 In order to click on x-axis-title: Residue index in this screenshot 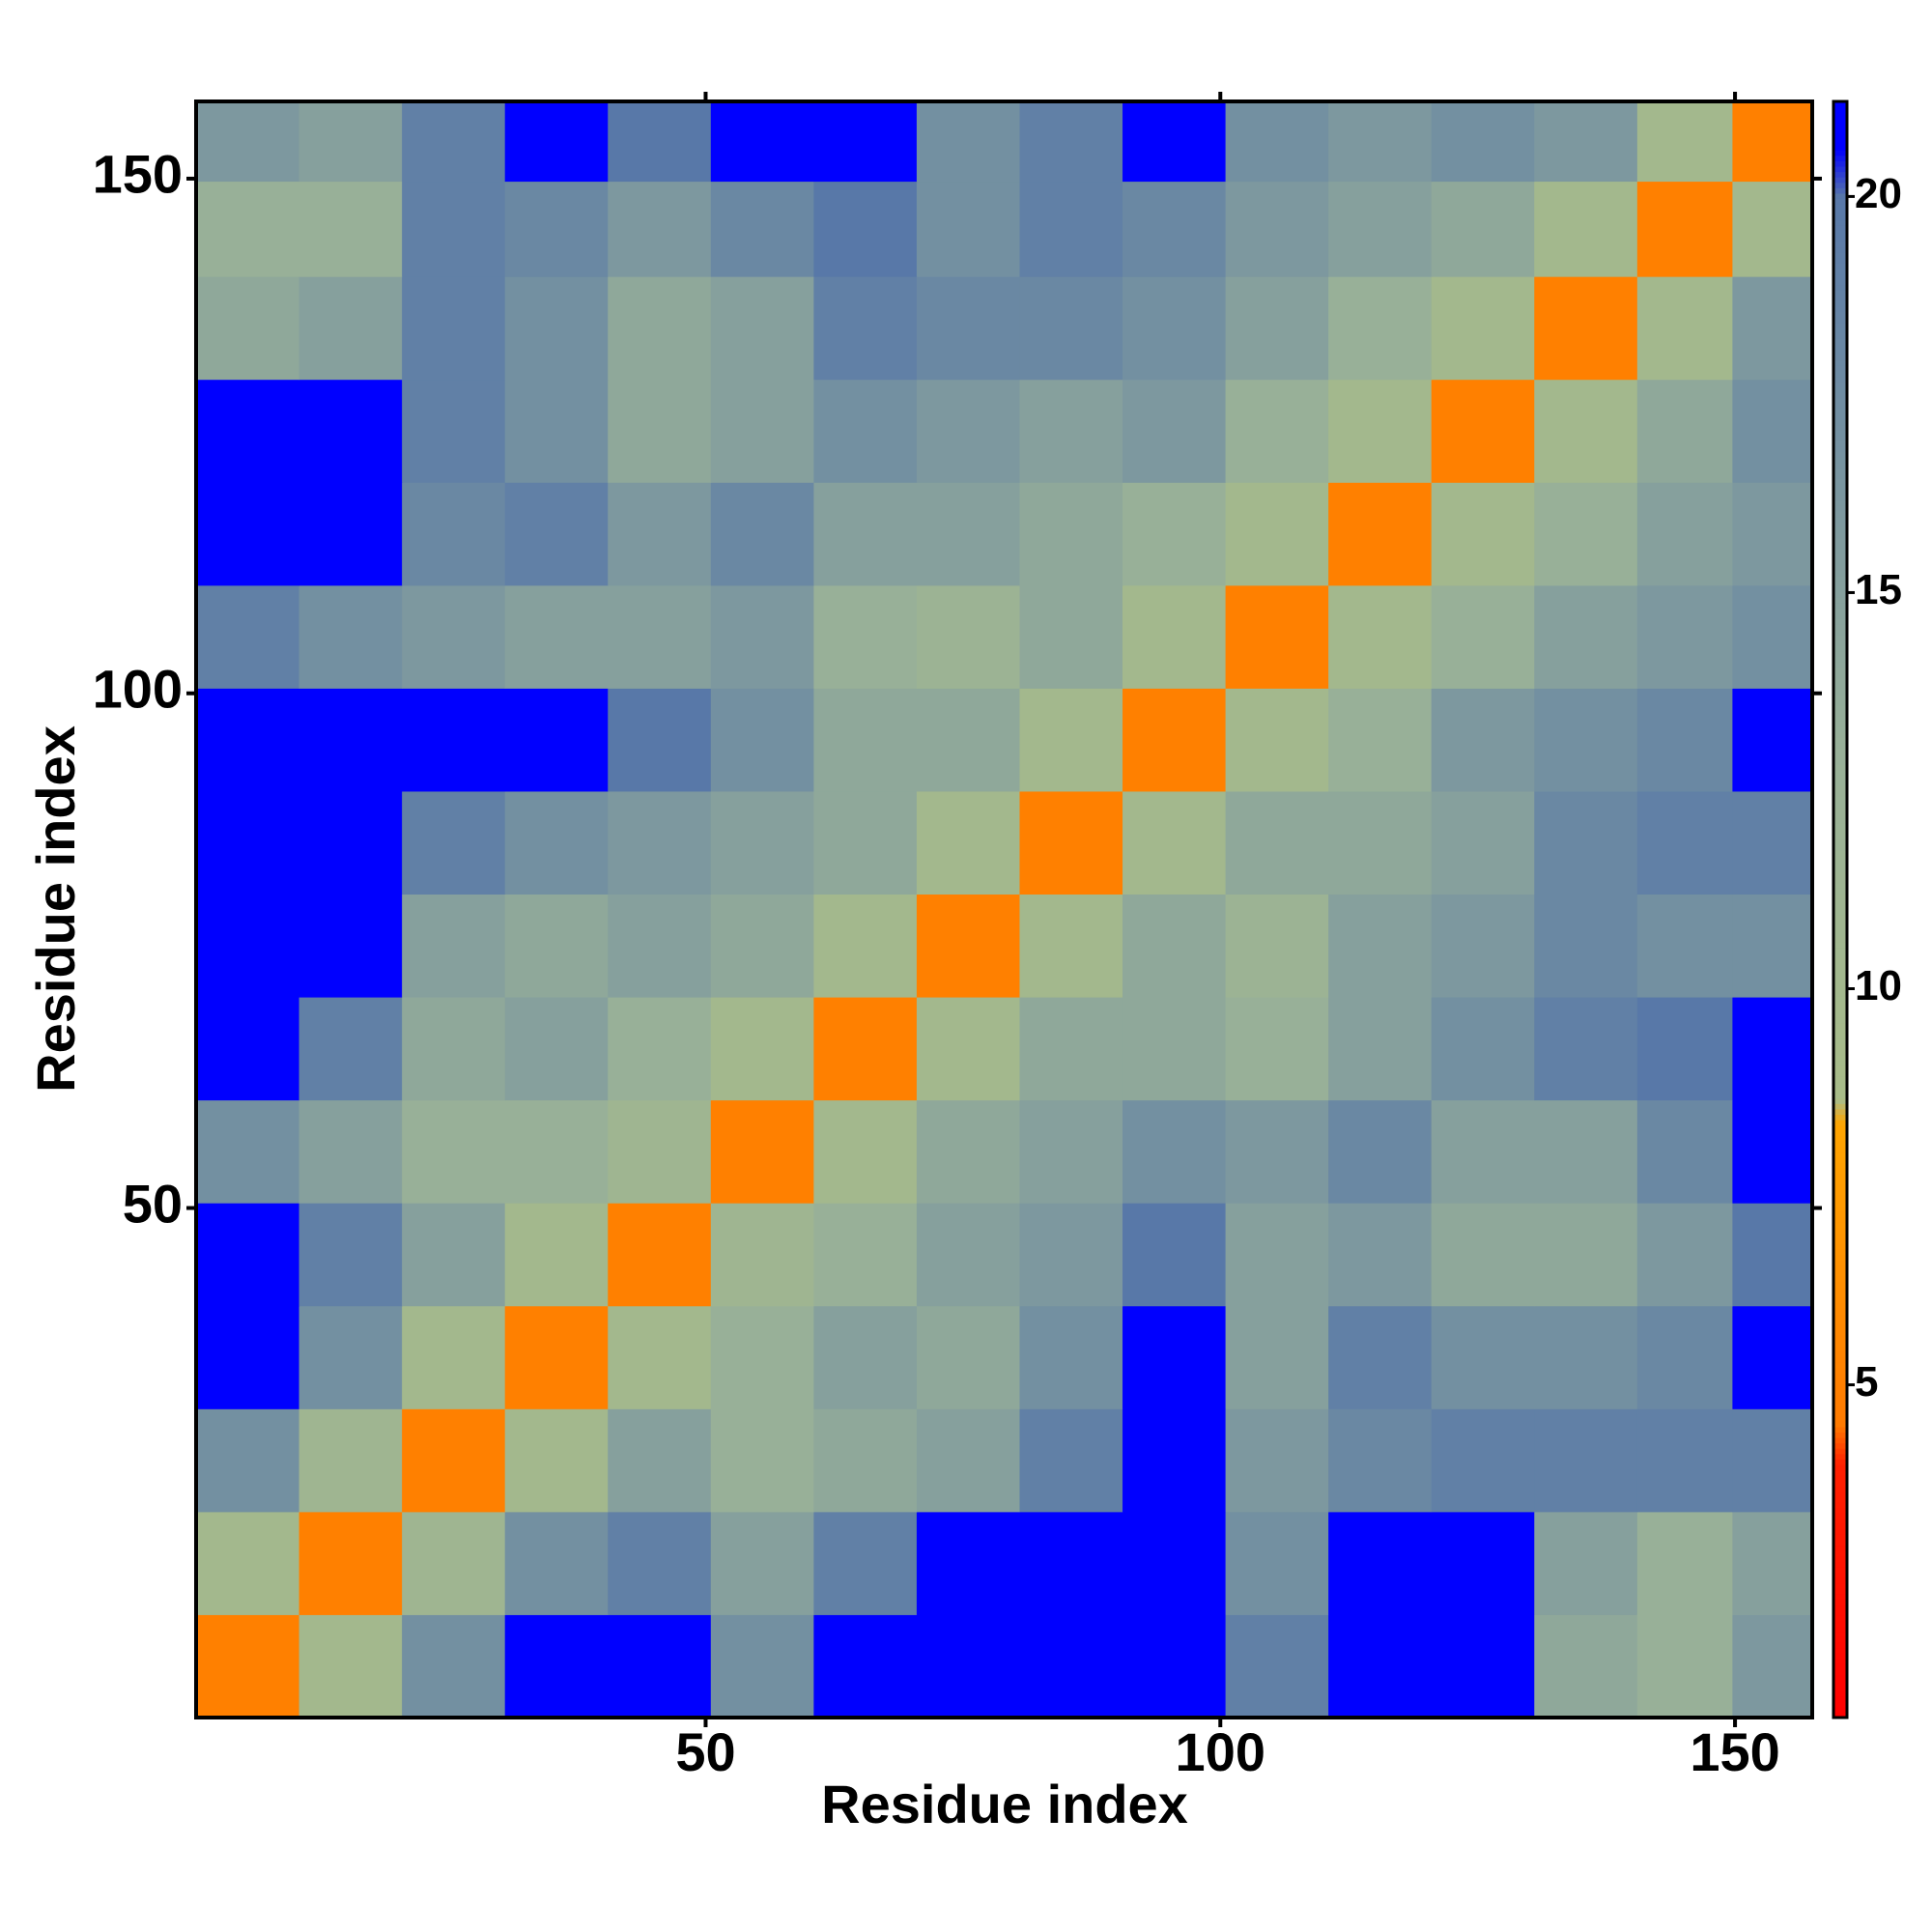, I will do `click(1005, 1804)`.